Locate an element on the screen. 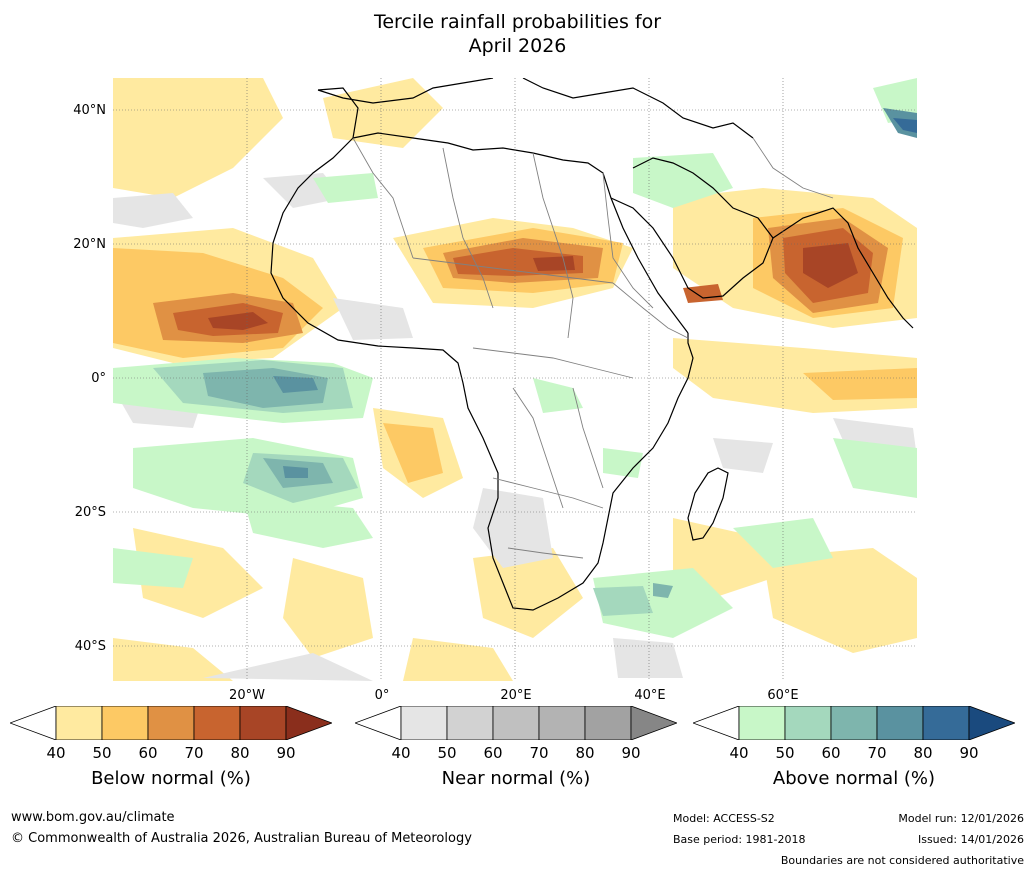 This screenshot has width=1035, height=873. lat-label-40n: 40°N is located at coordinates (89, 110).